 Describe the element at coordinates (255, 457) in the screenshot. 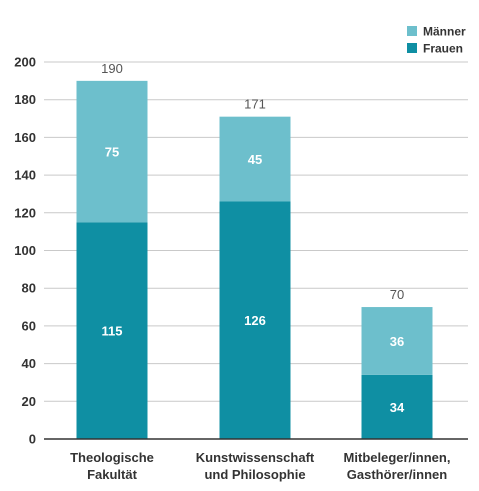

I see `x-category-label: Kunstwissenschaft` at that location.